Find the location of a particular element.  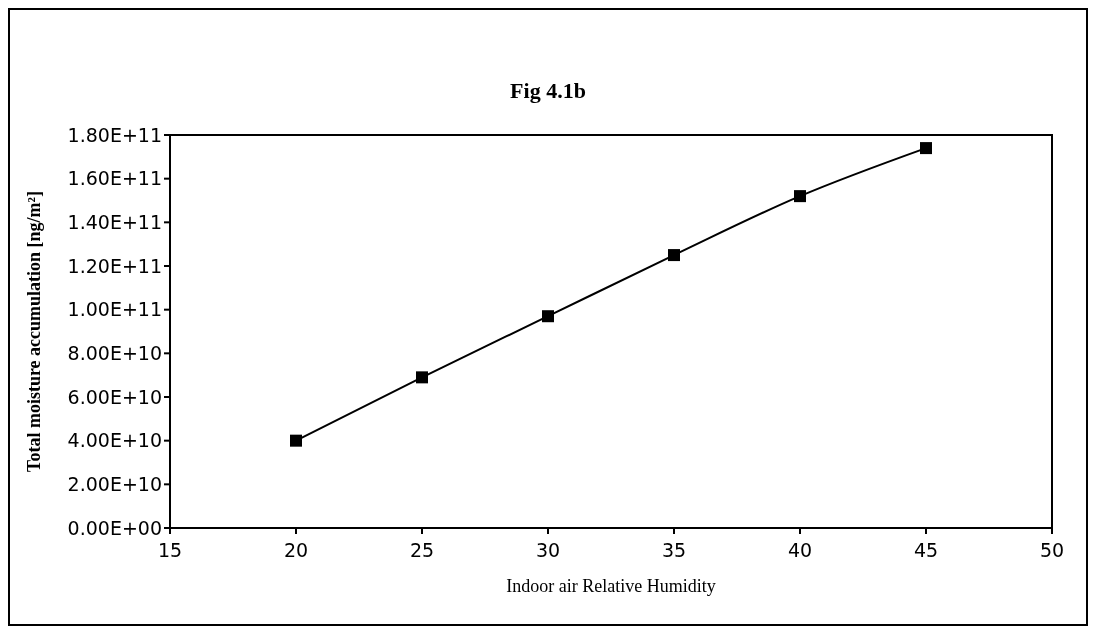

x-tick-label: 50 is located at coordinates (1052, 550).